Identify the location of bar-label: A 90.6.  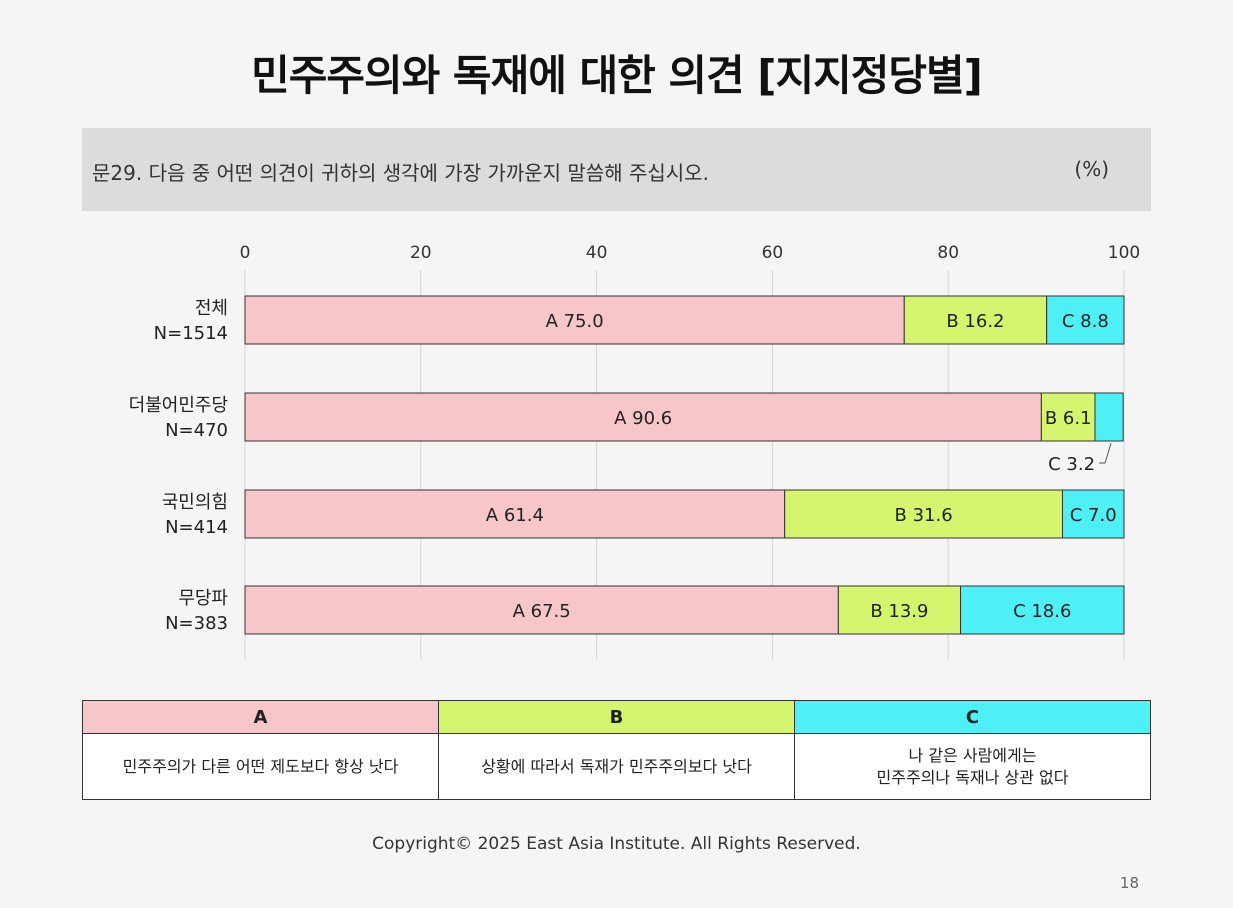
(643, 418).